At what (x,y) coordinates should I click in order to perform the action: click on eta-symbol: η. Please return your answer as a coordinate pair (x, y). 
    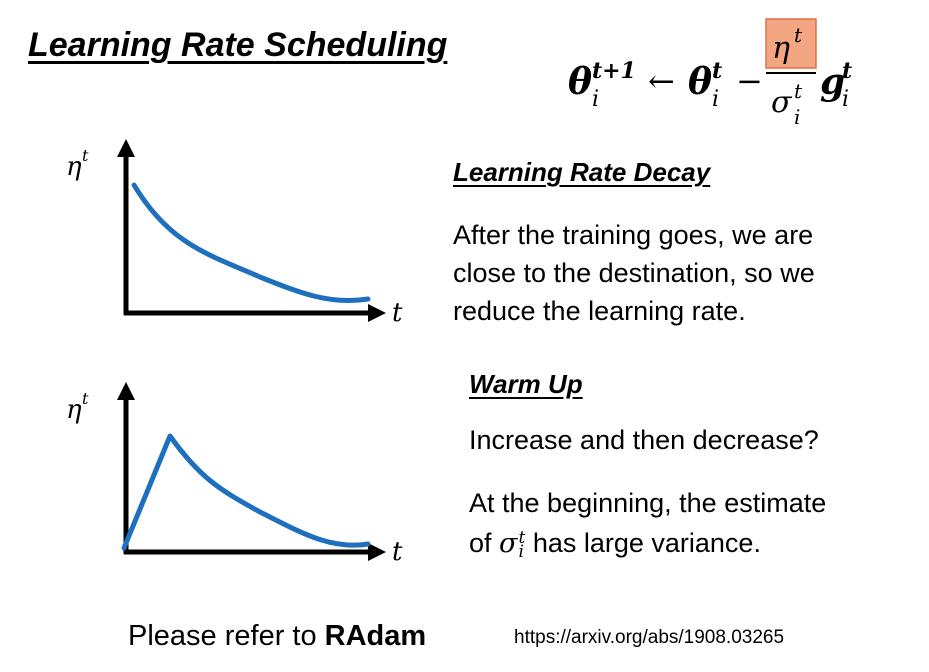
    Looking at the image, I should click on (781, 48).